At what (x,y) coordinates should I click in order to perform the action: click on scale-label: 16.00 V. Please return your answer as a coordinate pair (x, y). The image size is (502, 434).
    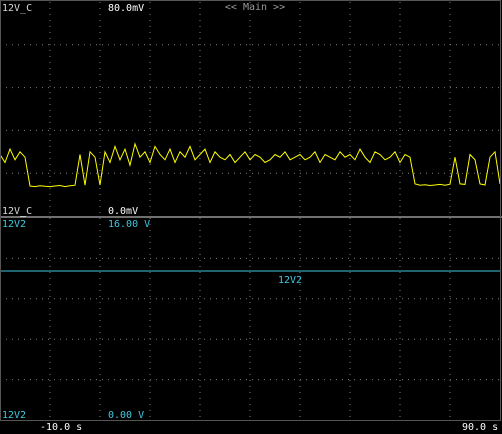
    Looking at the image, I should click on (129, 224).